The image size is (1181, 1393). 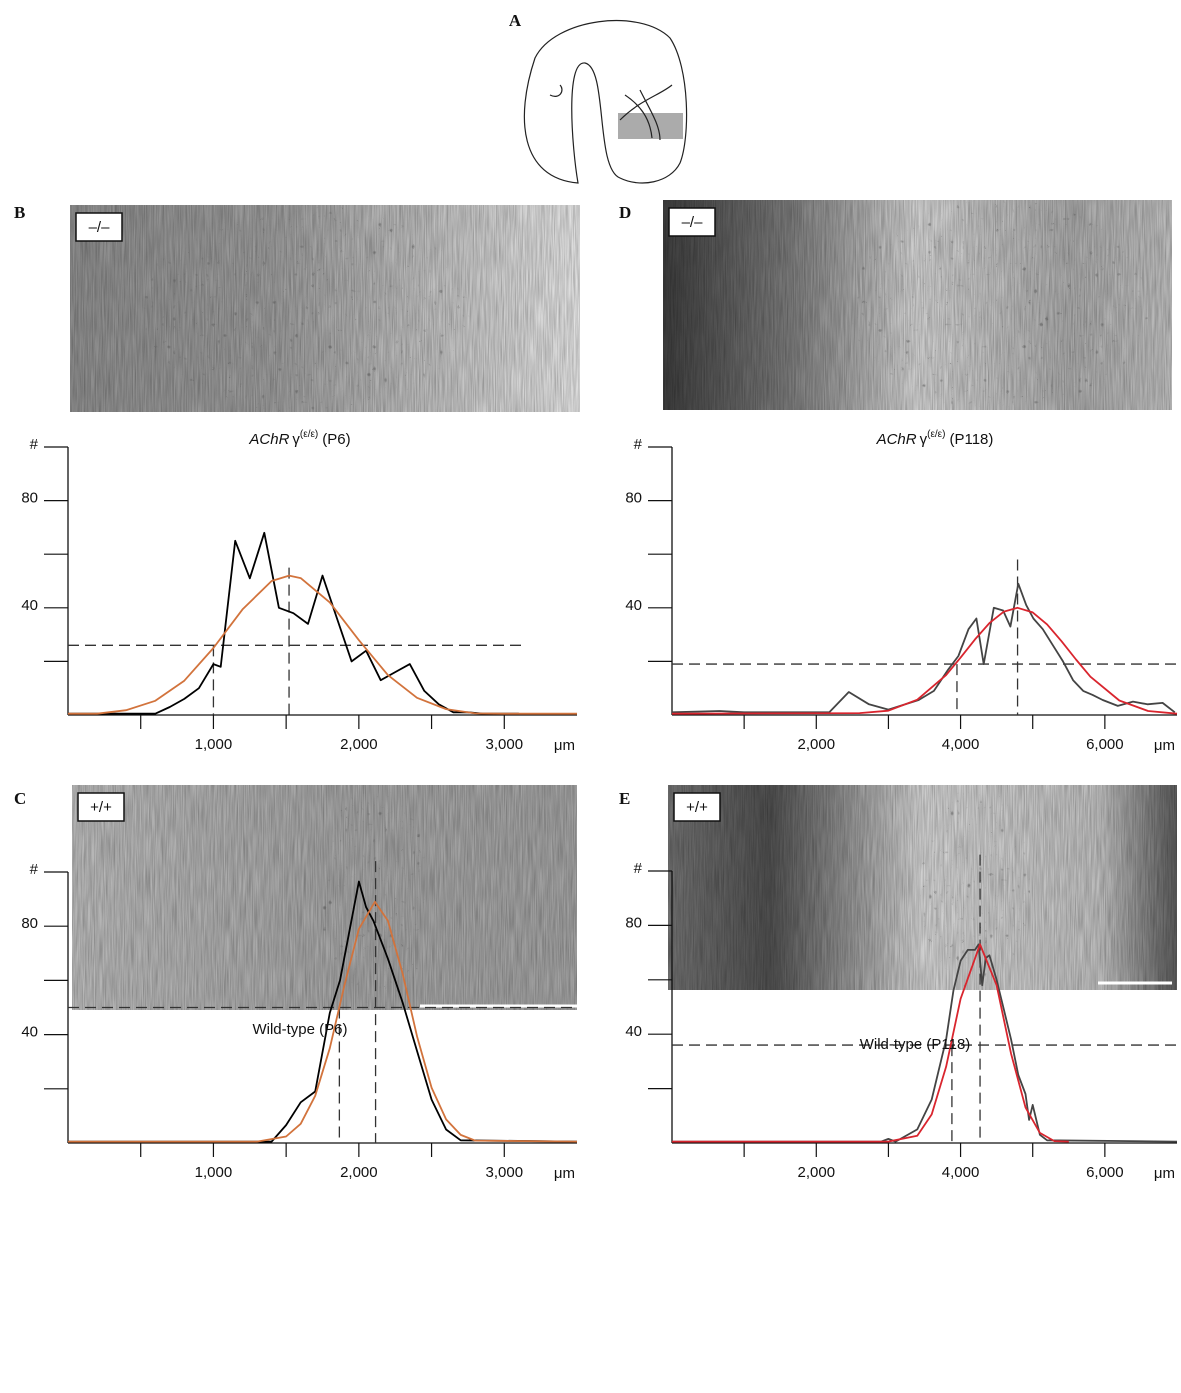 I want to click on title-stage: (P118), so click(x=971, y=439).